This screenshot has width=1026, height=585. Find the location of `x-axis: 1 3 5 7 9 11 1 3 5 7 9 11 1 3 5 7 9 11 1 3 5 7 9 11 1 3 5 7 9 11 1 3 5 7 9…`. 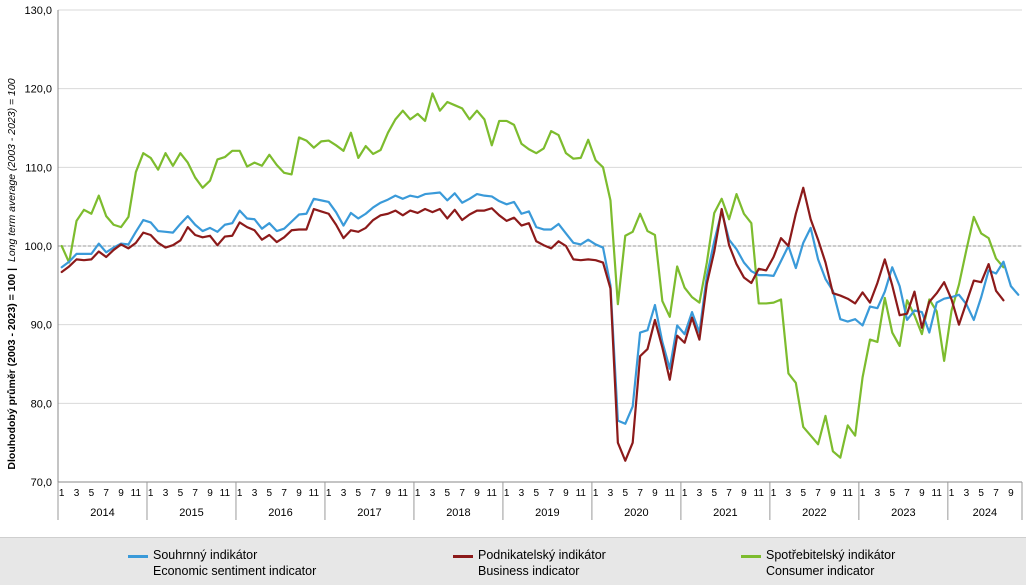

x-axis: 1 3 5 7 9 11 1 3 5 7 9 11 1 3 5 7 9 11 1 3 5 7 9 11 1 3 5 7 9 11 1 3 5 7 9… is located at coordinates (540, 500).